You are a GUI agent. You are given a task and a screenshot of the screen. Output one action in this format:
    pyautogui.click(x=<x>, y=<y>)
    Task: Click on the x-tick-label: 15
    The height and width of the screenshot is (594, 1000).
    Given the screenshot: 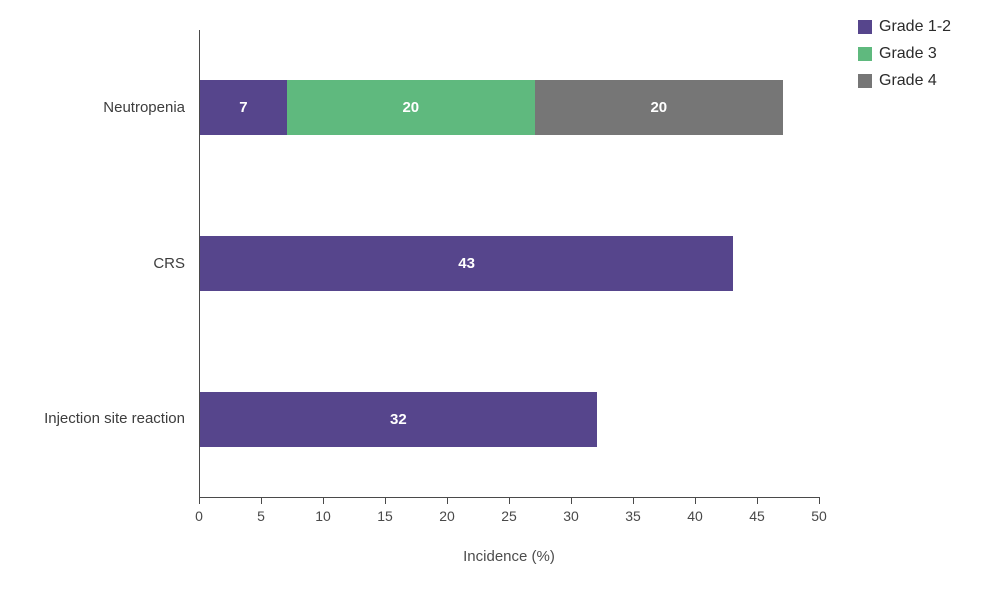 What is the action you would take?
    pyautogui.click(x=385, y=516)
    